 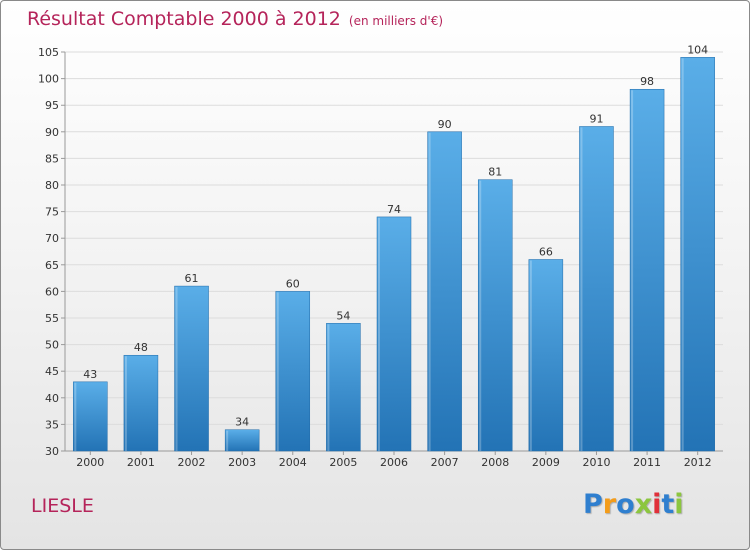 What do you see at coordinates (396, 21) in the screenshot?
I see `chart-subtitle: (en milliers d'€)` at bounding box center [396, 21].